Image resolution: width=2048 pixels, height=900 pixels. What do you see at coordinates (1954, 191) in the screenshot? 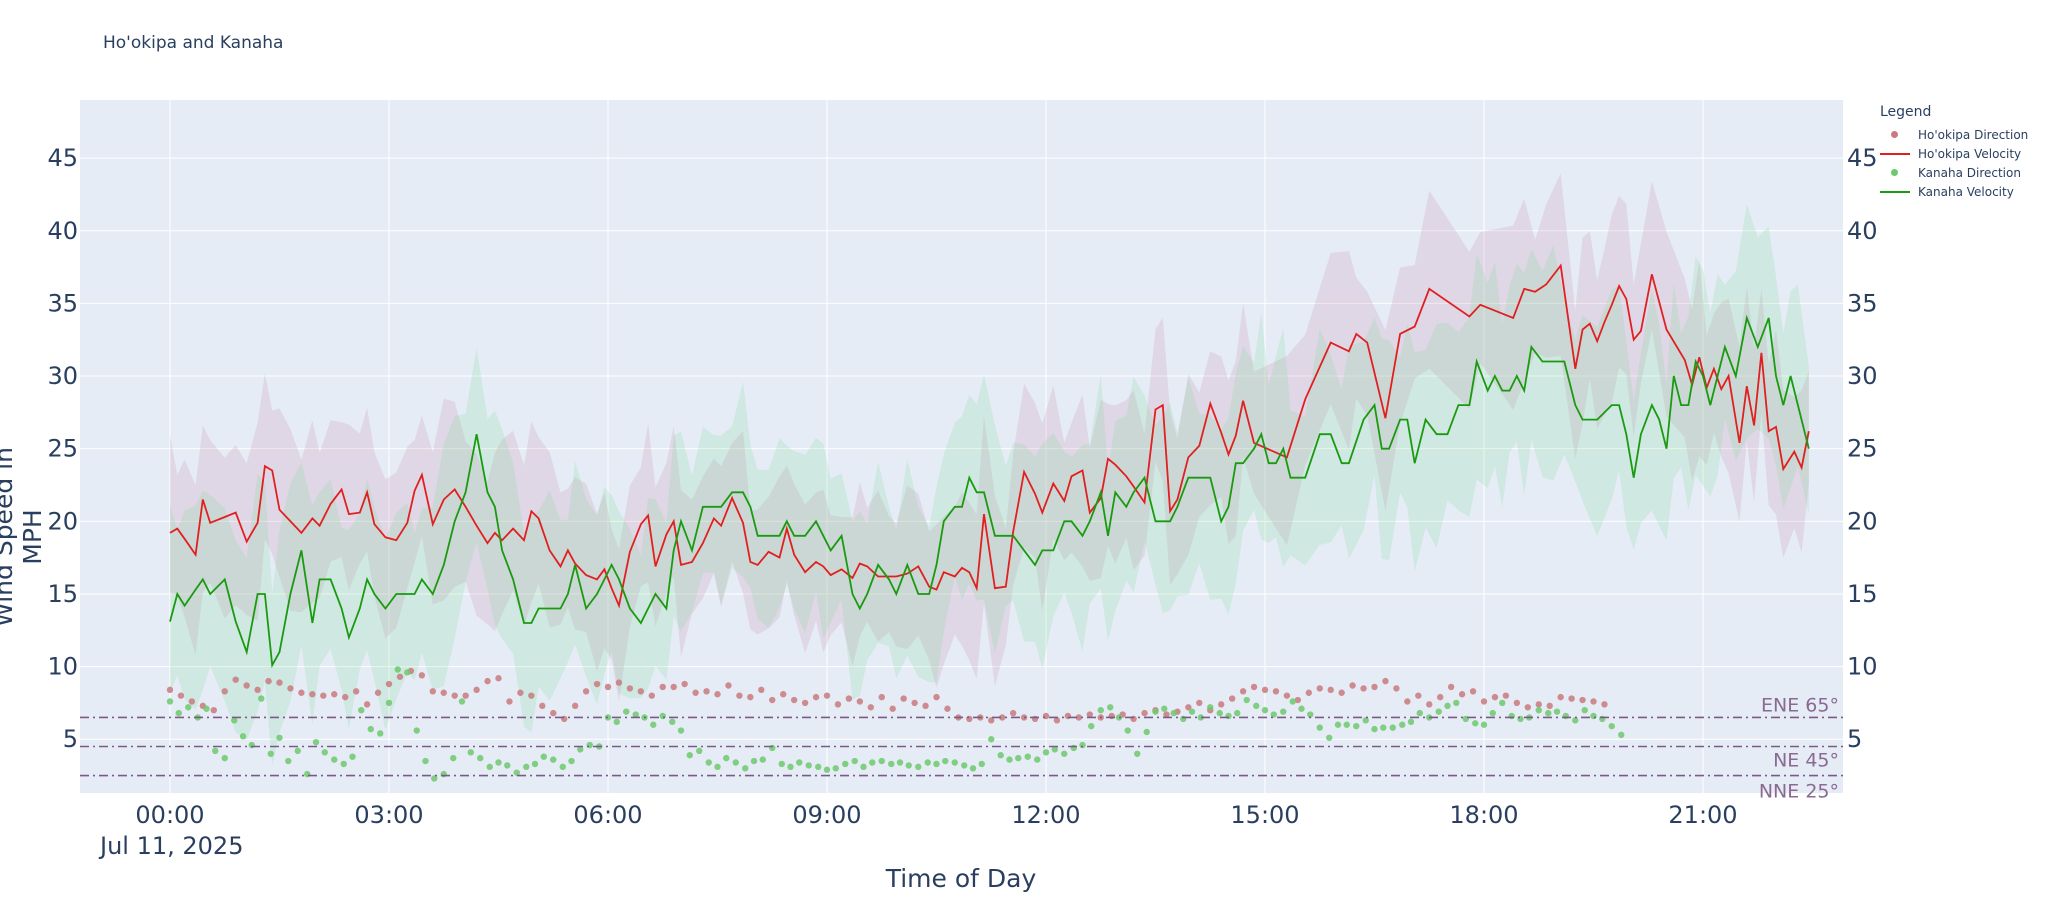
I see `legend-item: Kanaha Velocity` at bounding box center [1954, 191].